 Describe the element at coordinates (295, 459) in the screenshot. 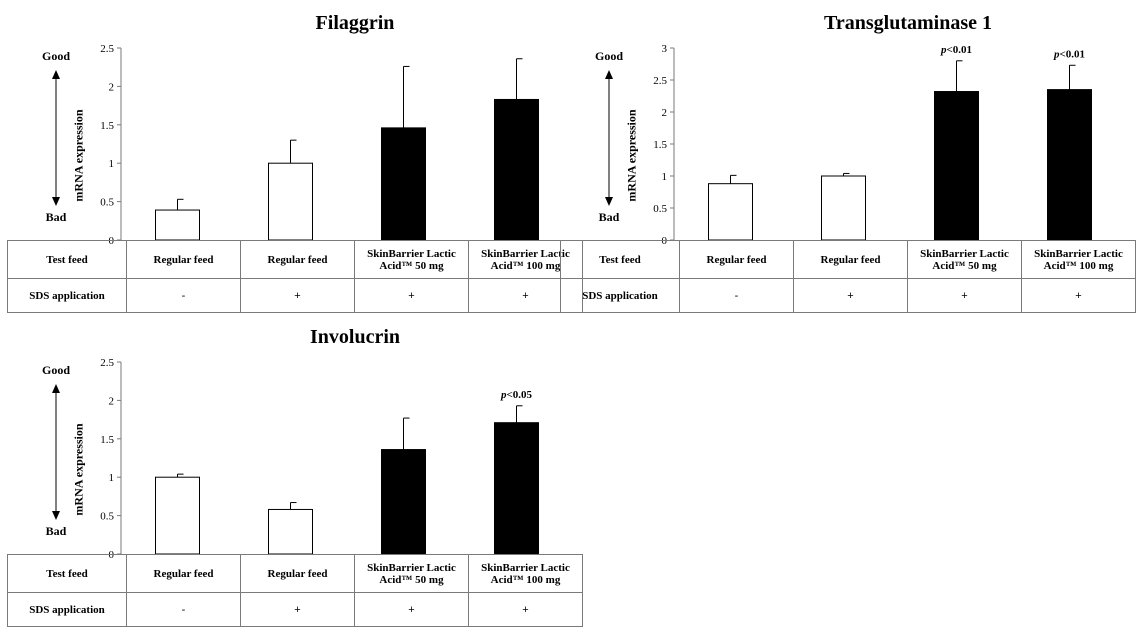

I see `bar-chart-svg: 00.511.522.5p<0.05` at that location.